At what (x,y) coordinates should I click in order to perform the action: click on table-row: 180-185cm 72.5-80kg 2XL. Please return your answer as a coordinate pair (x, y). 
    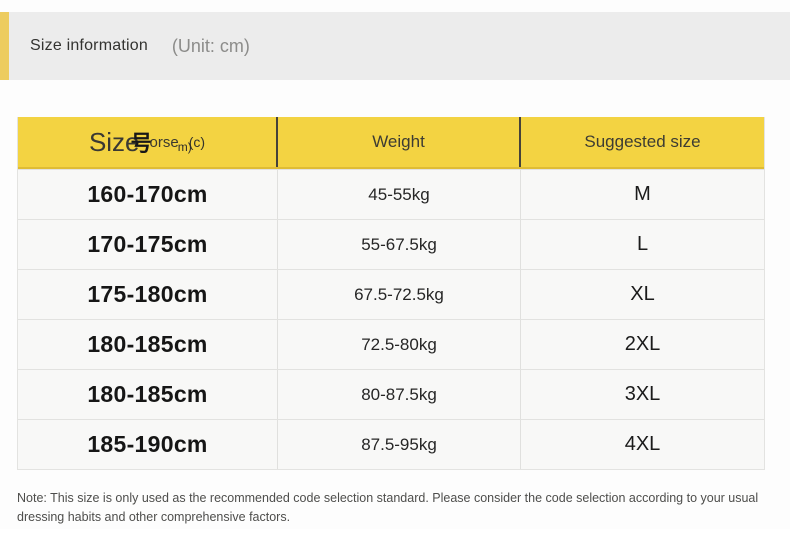
    Looking at the image, I should click on (391, 344).